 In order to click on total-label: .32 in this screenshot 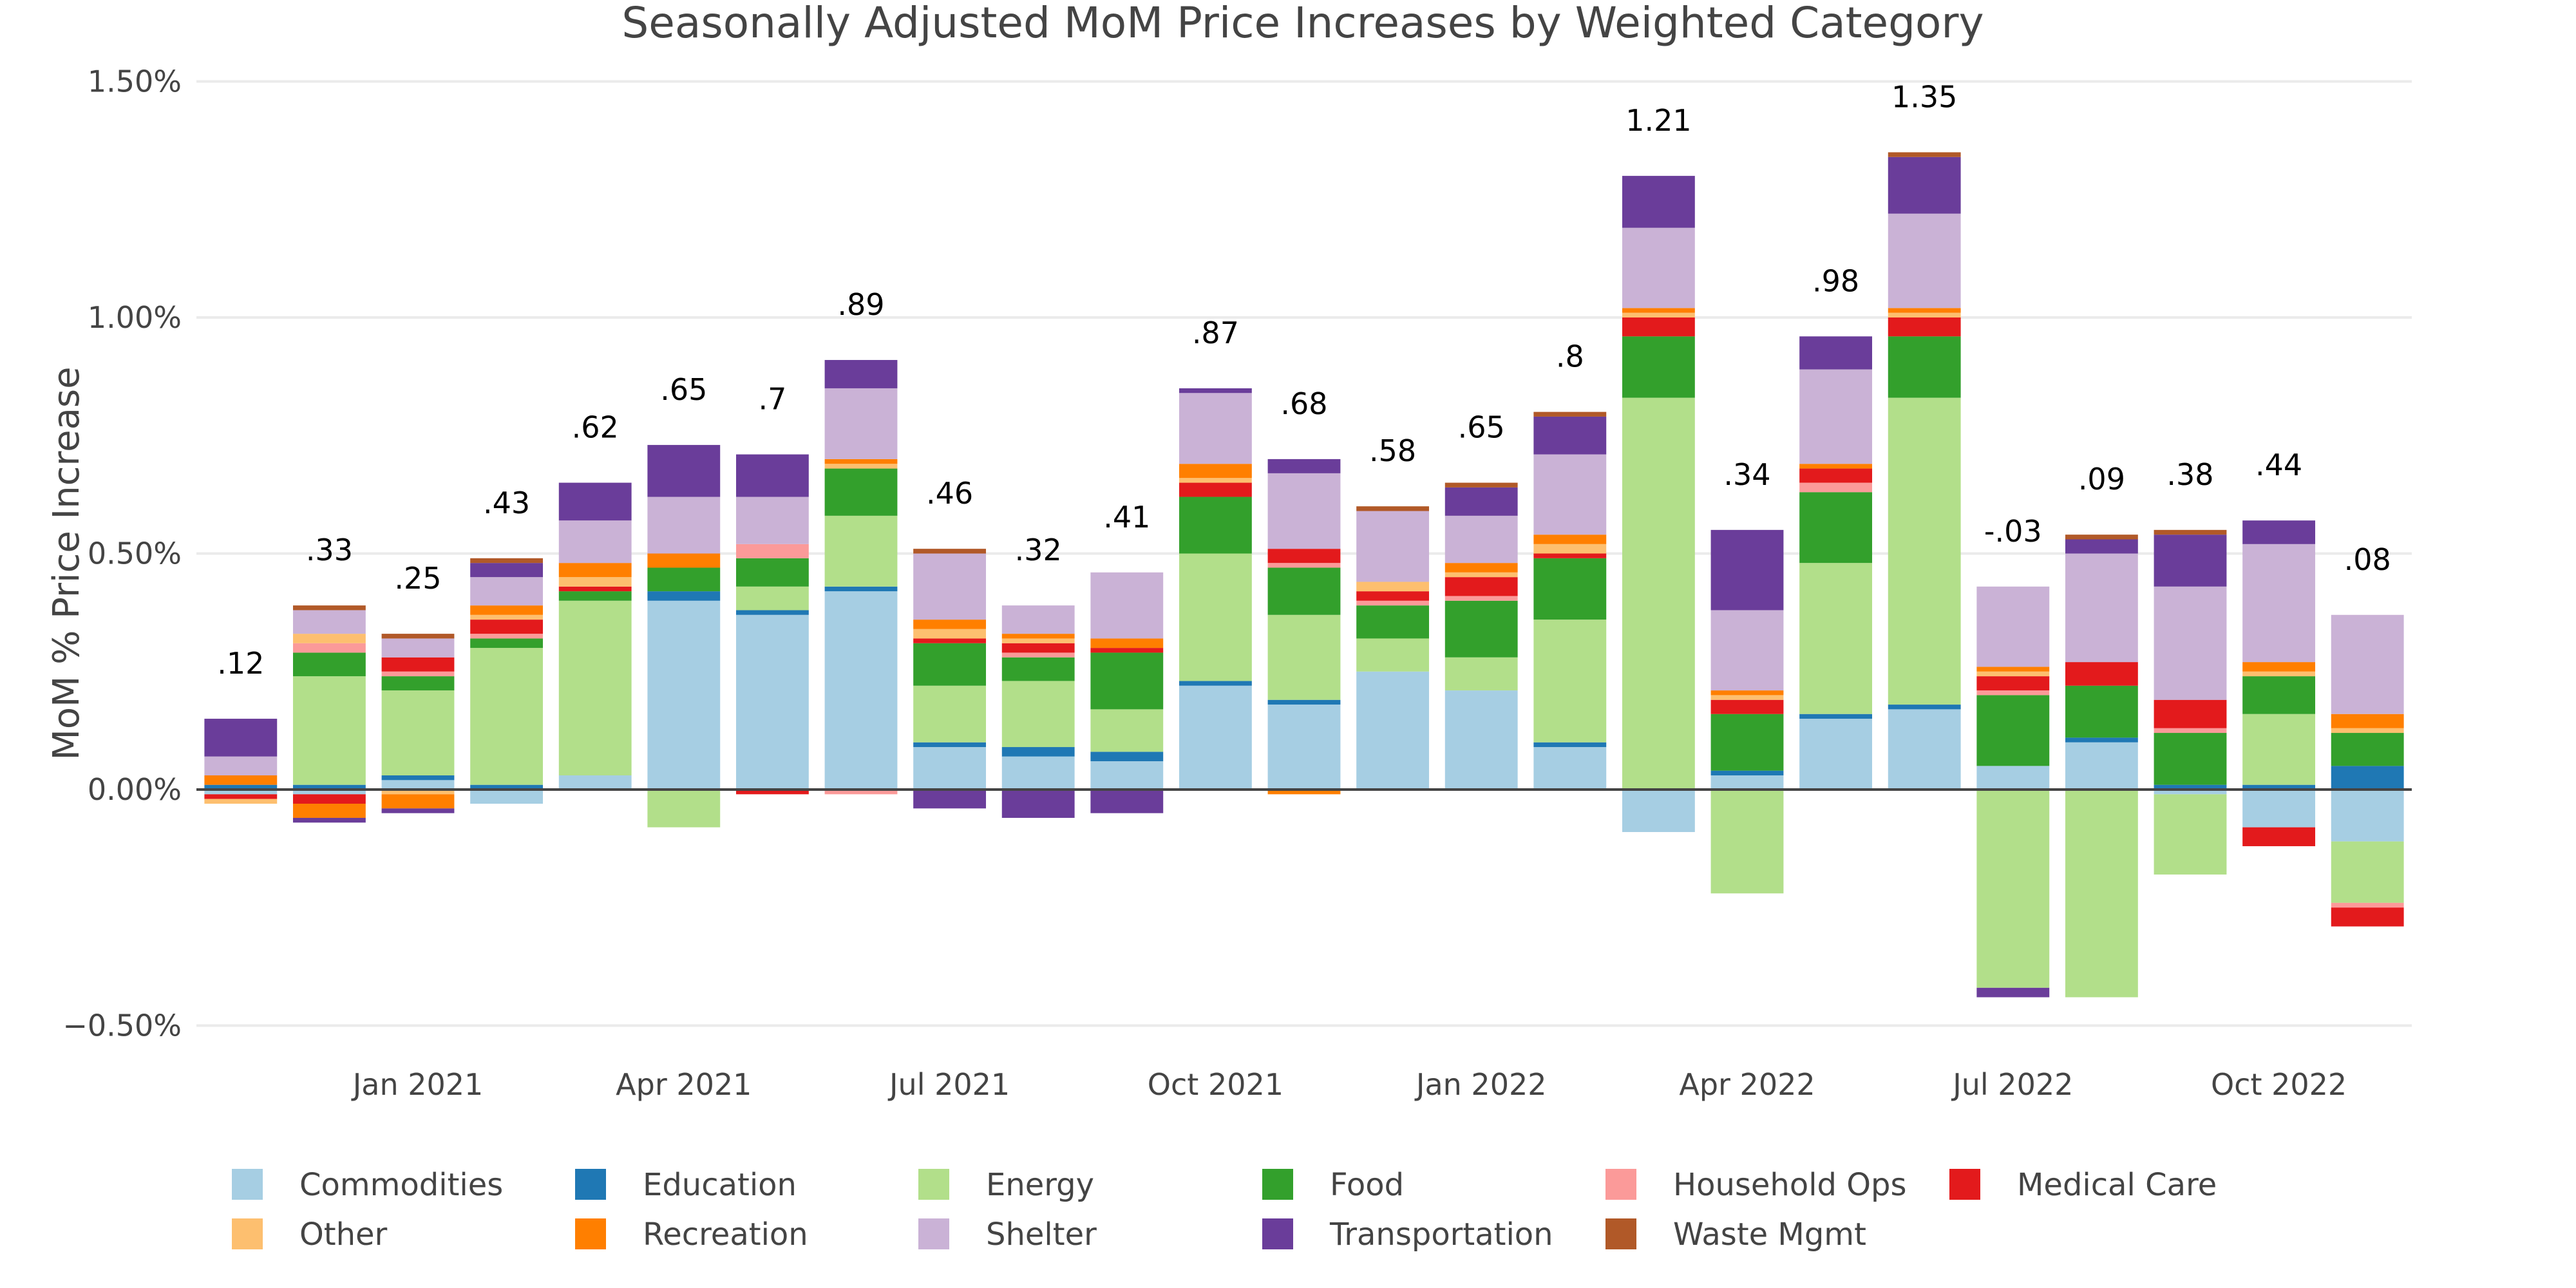, I will do `click(1038, 550)`.